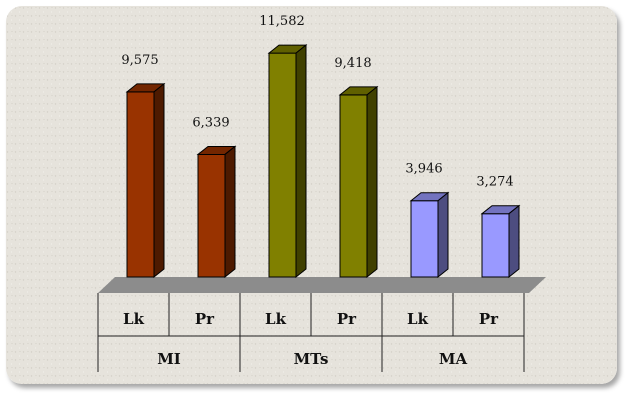 Image resolution: width=627 pixels, height=393 pixels. Describe the element at coordinates (287, 161) in the screenshot. I see `bar-mts-lk` at that location.